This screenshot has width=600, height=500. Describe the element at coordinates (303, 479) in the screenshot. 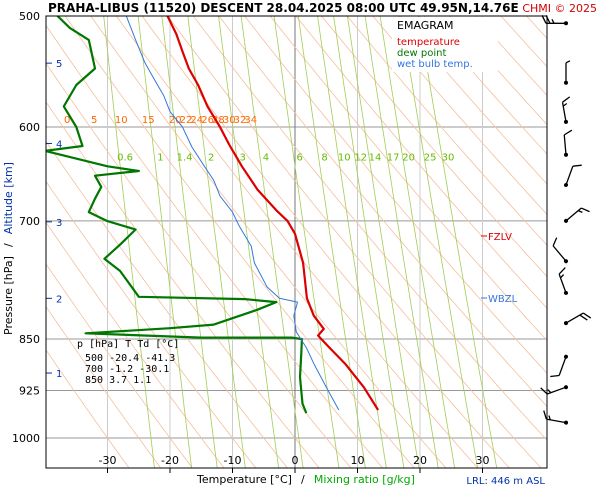

I see `xlabel-sep: /` at that location.